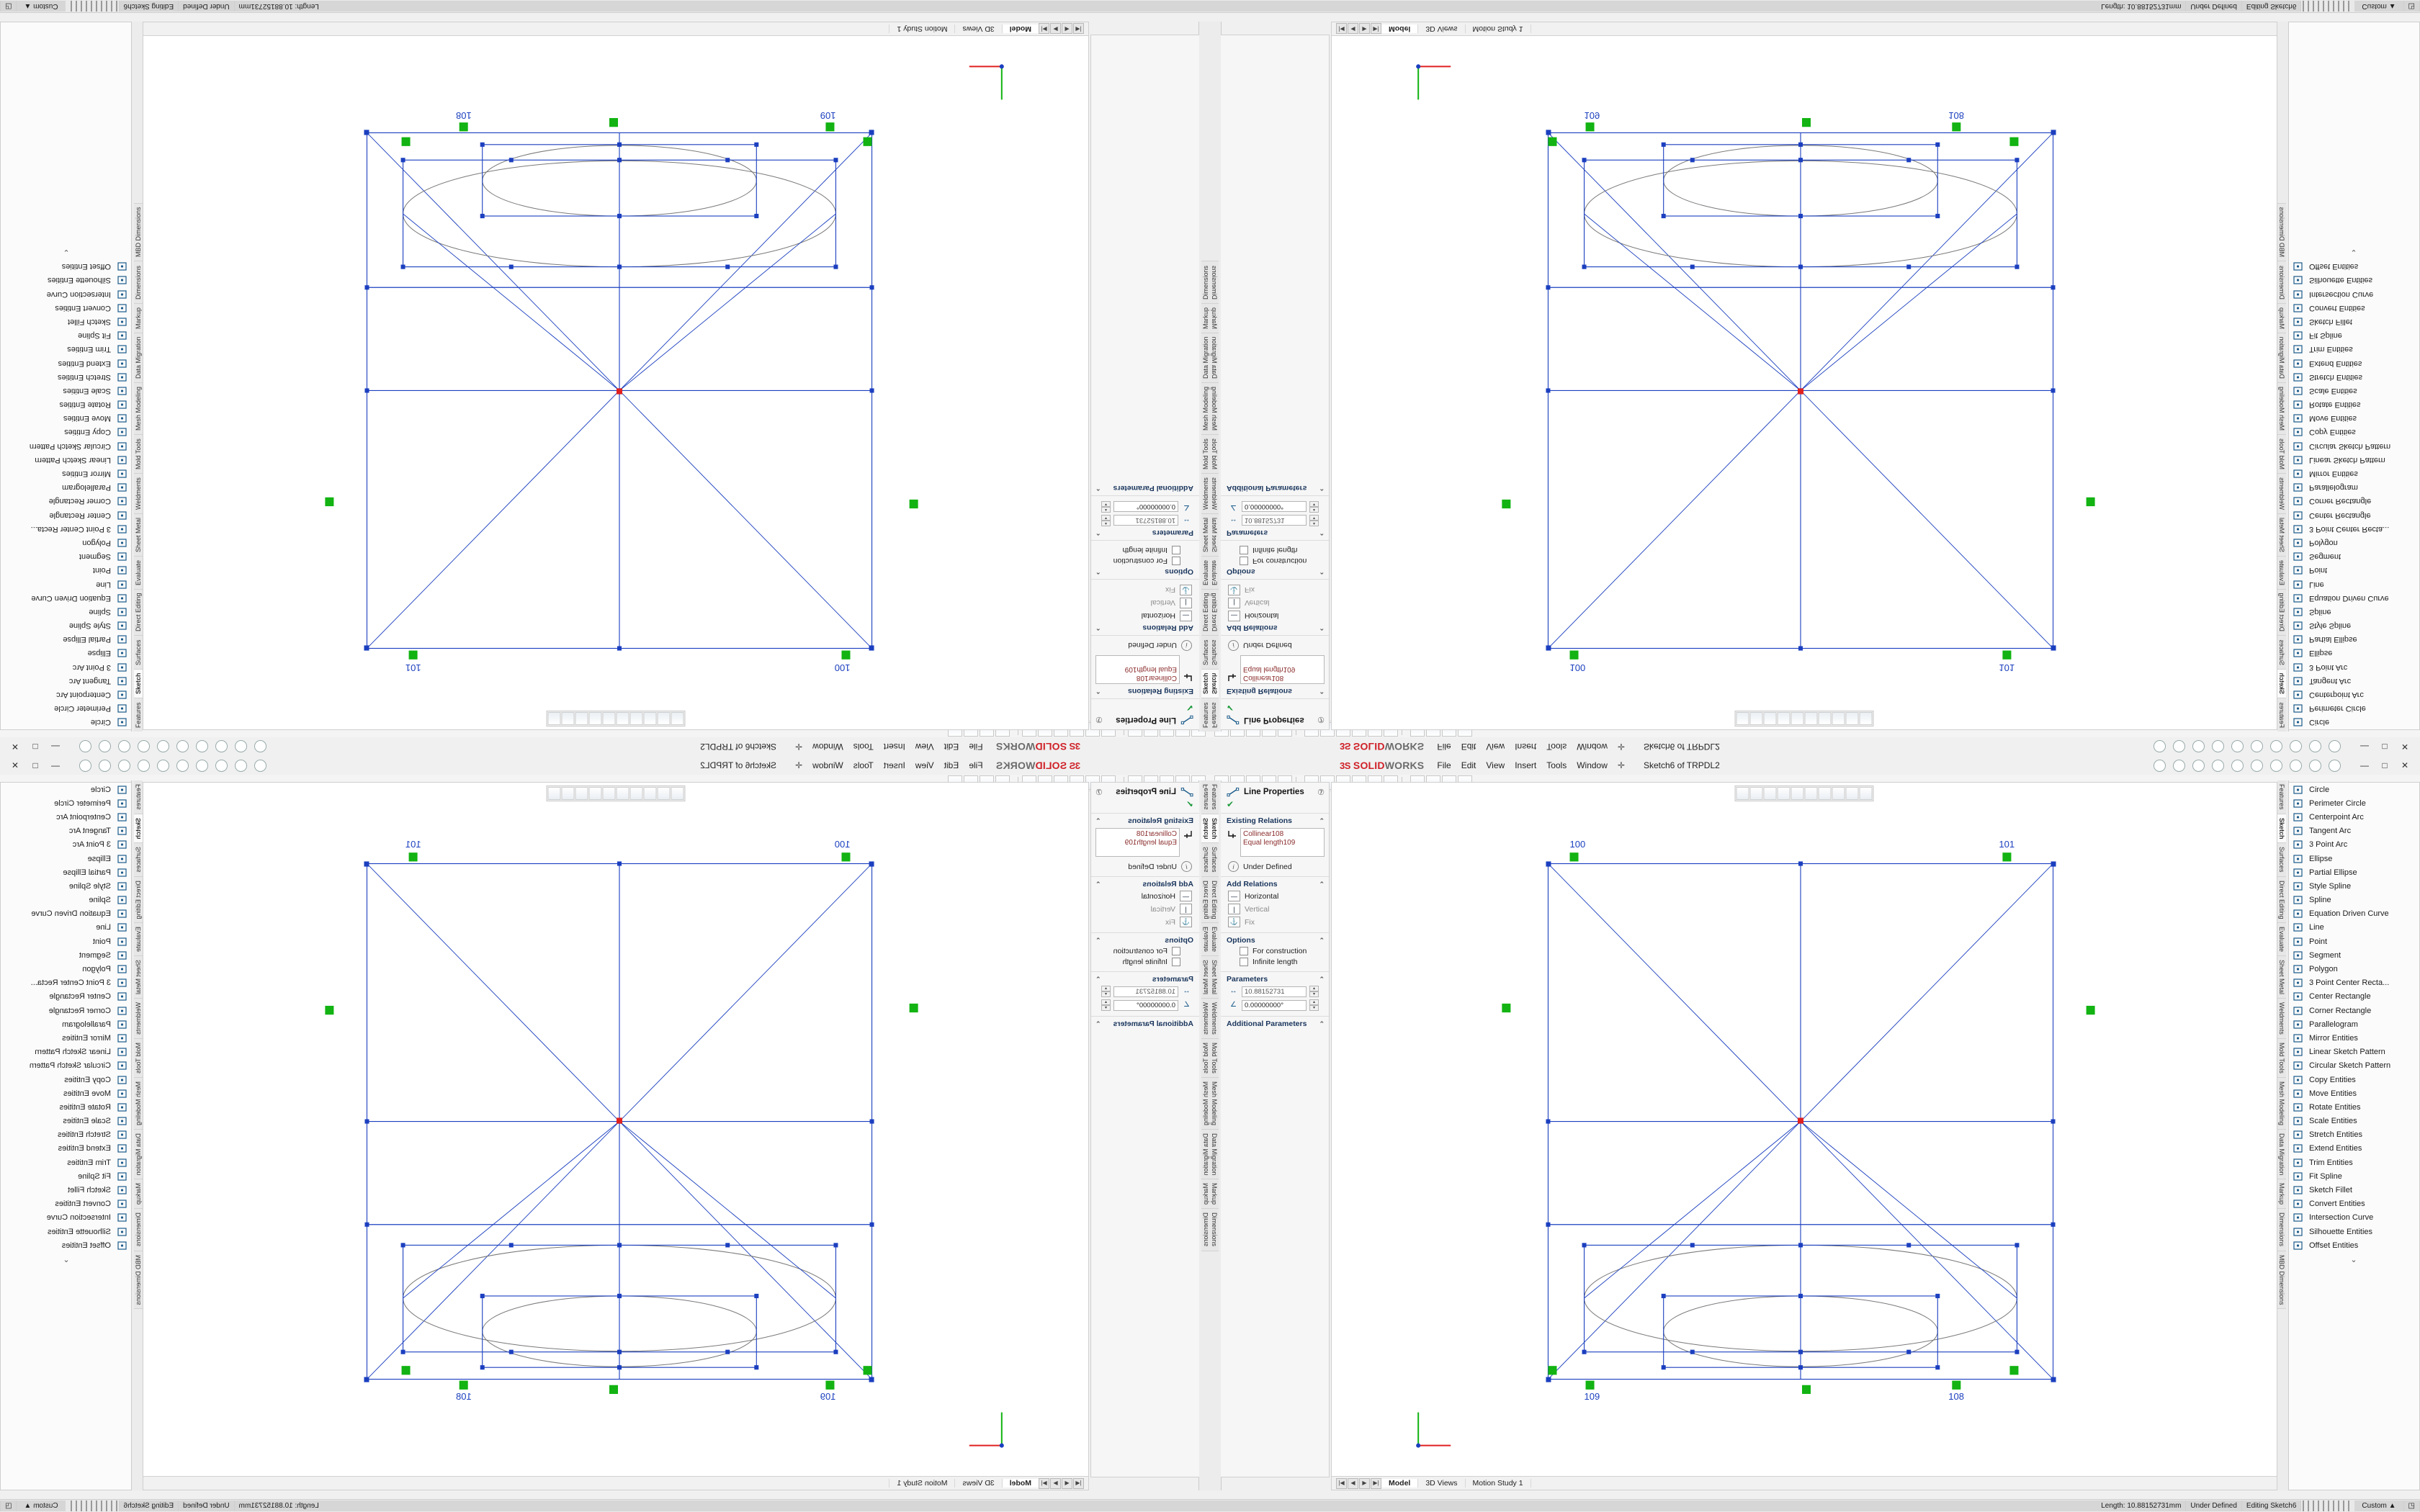  Describe the element at coordinates (1314, 1005) in the screenshot. I see `angle-stepper: ▴ ▾` at that location.